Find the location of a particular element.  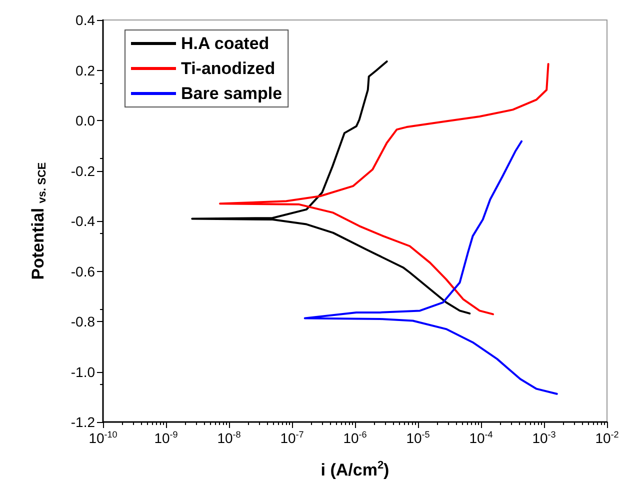

y-tick-label: 0.0 is located at coordinates (86, 120).